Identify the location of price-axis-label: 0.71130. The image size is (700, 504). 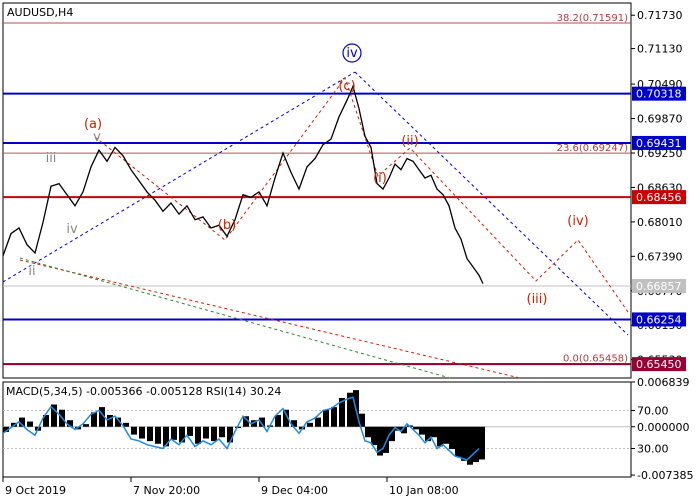
(660, 49).